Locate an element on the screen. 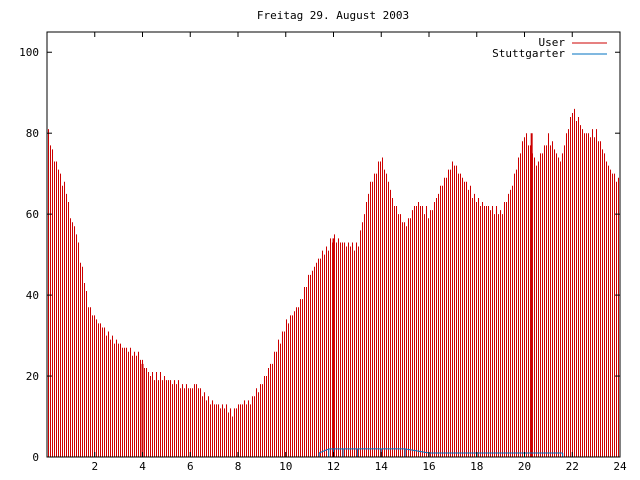 The width and height of the screenshot is (640, 480). x-tick-label: 18 is located at coordinates (476, 466).